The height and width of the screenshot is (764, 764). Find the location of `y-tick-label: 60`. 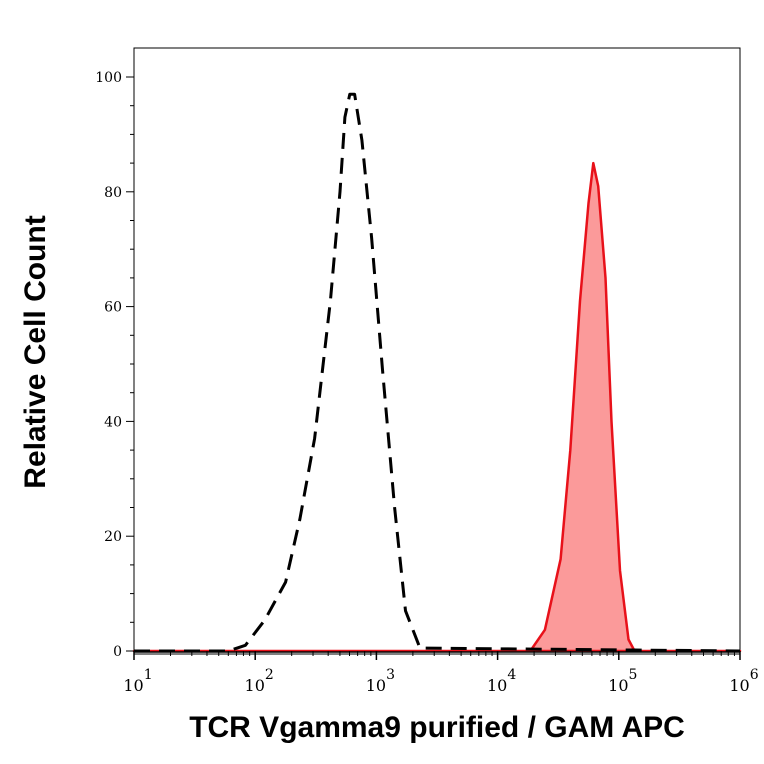

y-tick-label: 60 is located at coordinates (113, 308).